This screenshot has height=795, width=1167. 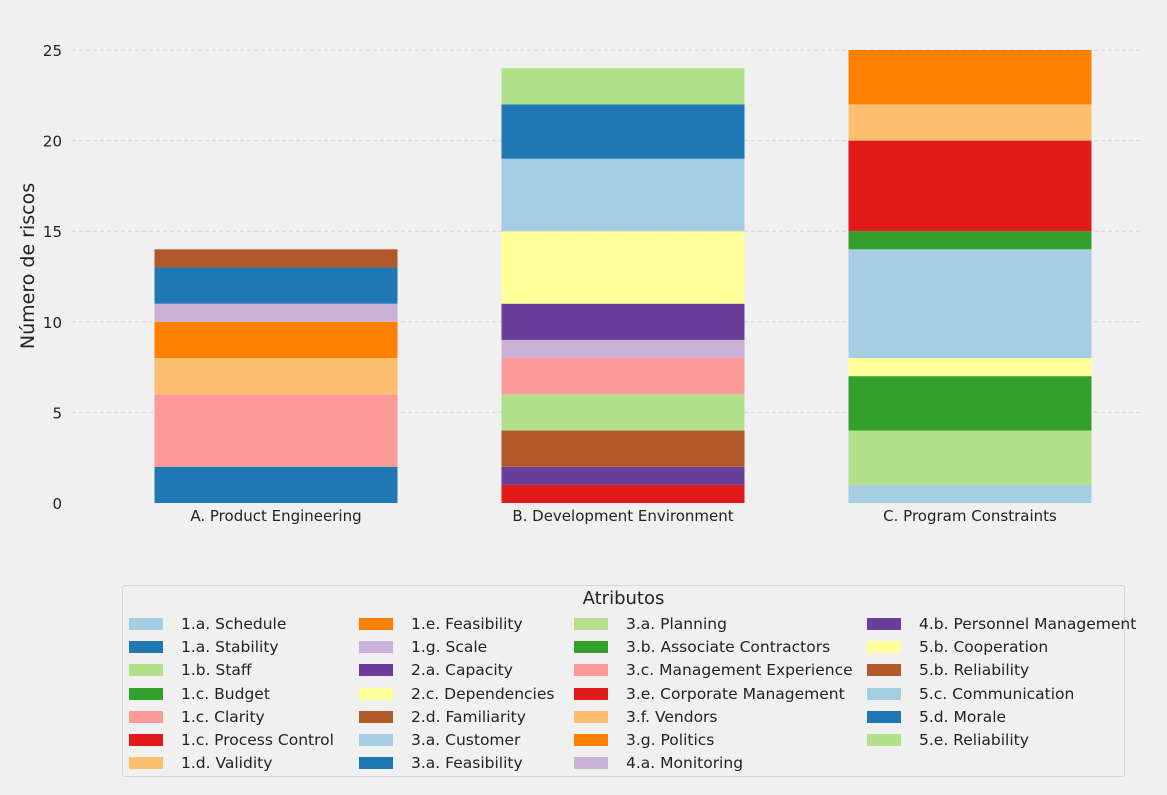 I want to click on legend-label: 2.a. Capacity, so click(x=462, y=670).